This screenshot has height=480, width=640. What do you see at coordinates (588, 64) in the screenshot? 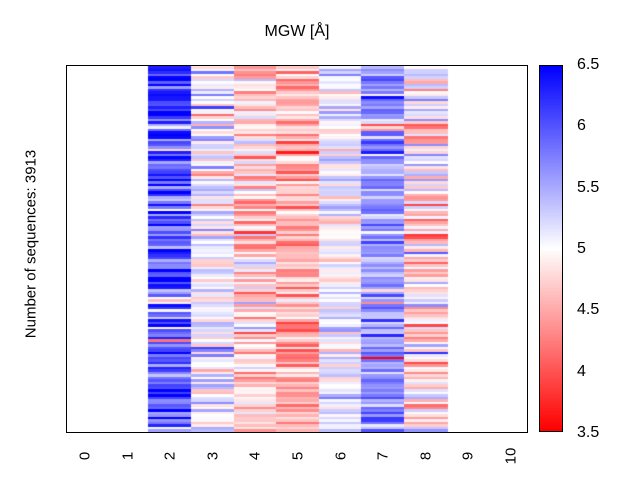
I see `colorbar-tick-label: 6.5` at bounding box center [588, 64].